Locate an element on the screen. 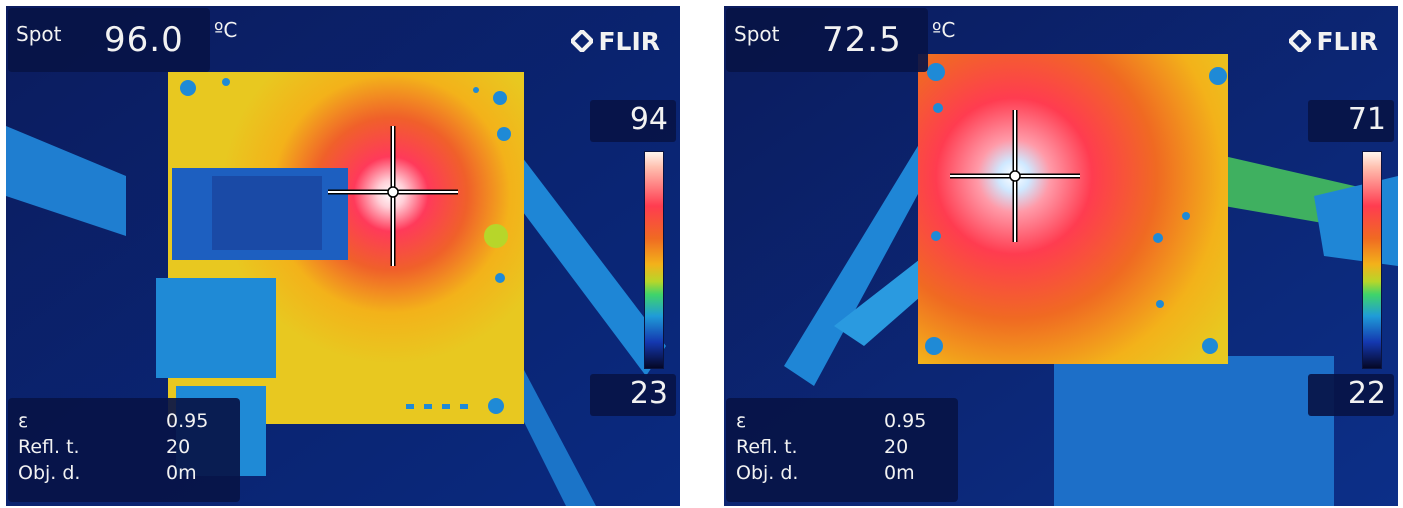  scale-max: 71 is located at coordinates (1366, 119).